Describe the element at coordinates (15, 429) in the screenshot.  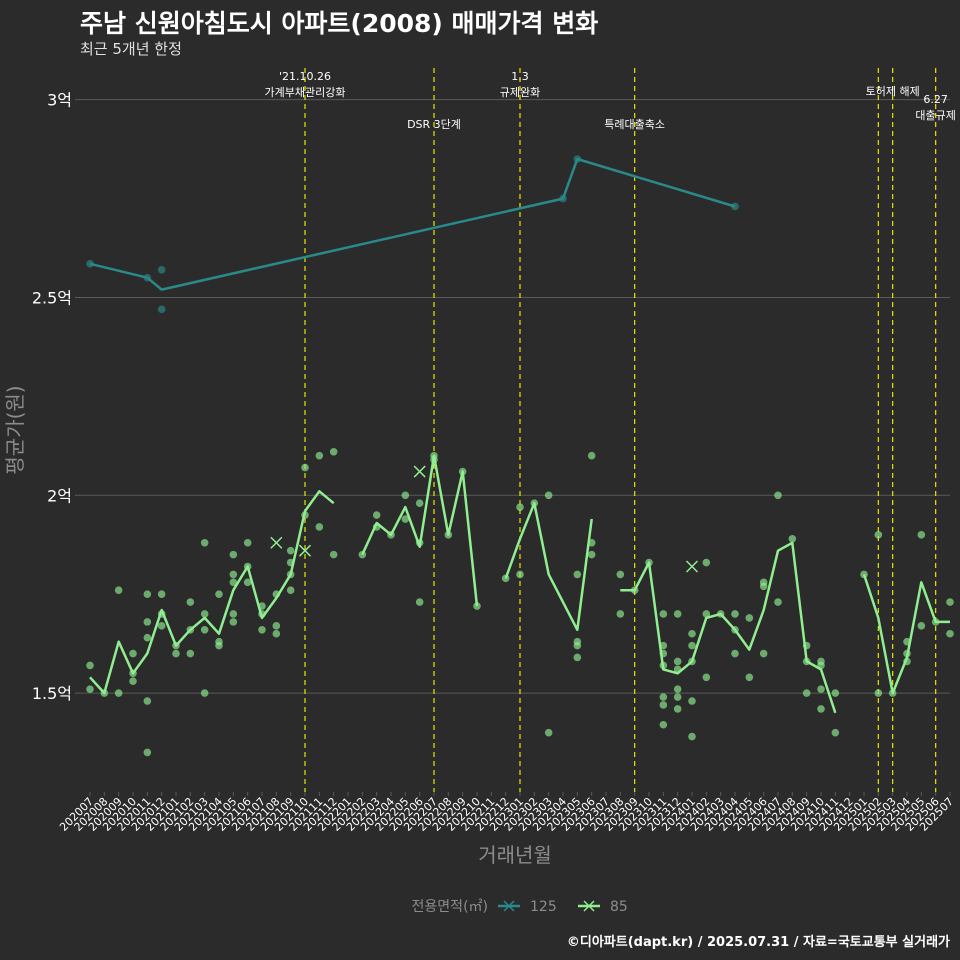
I see `y-axis-title: 평균가(원)` at that location.